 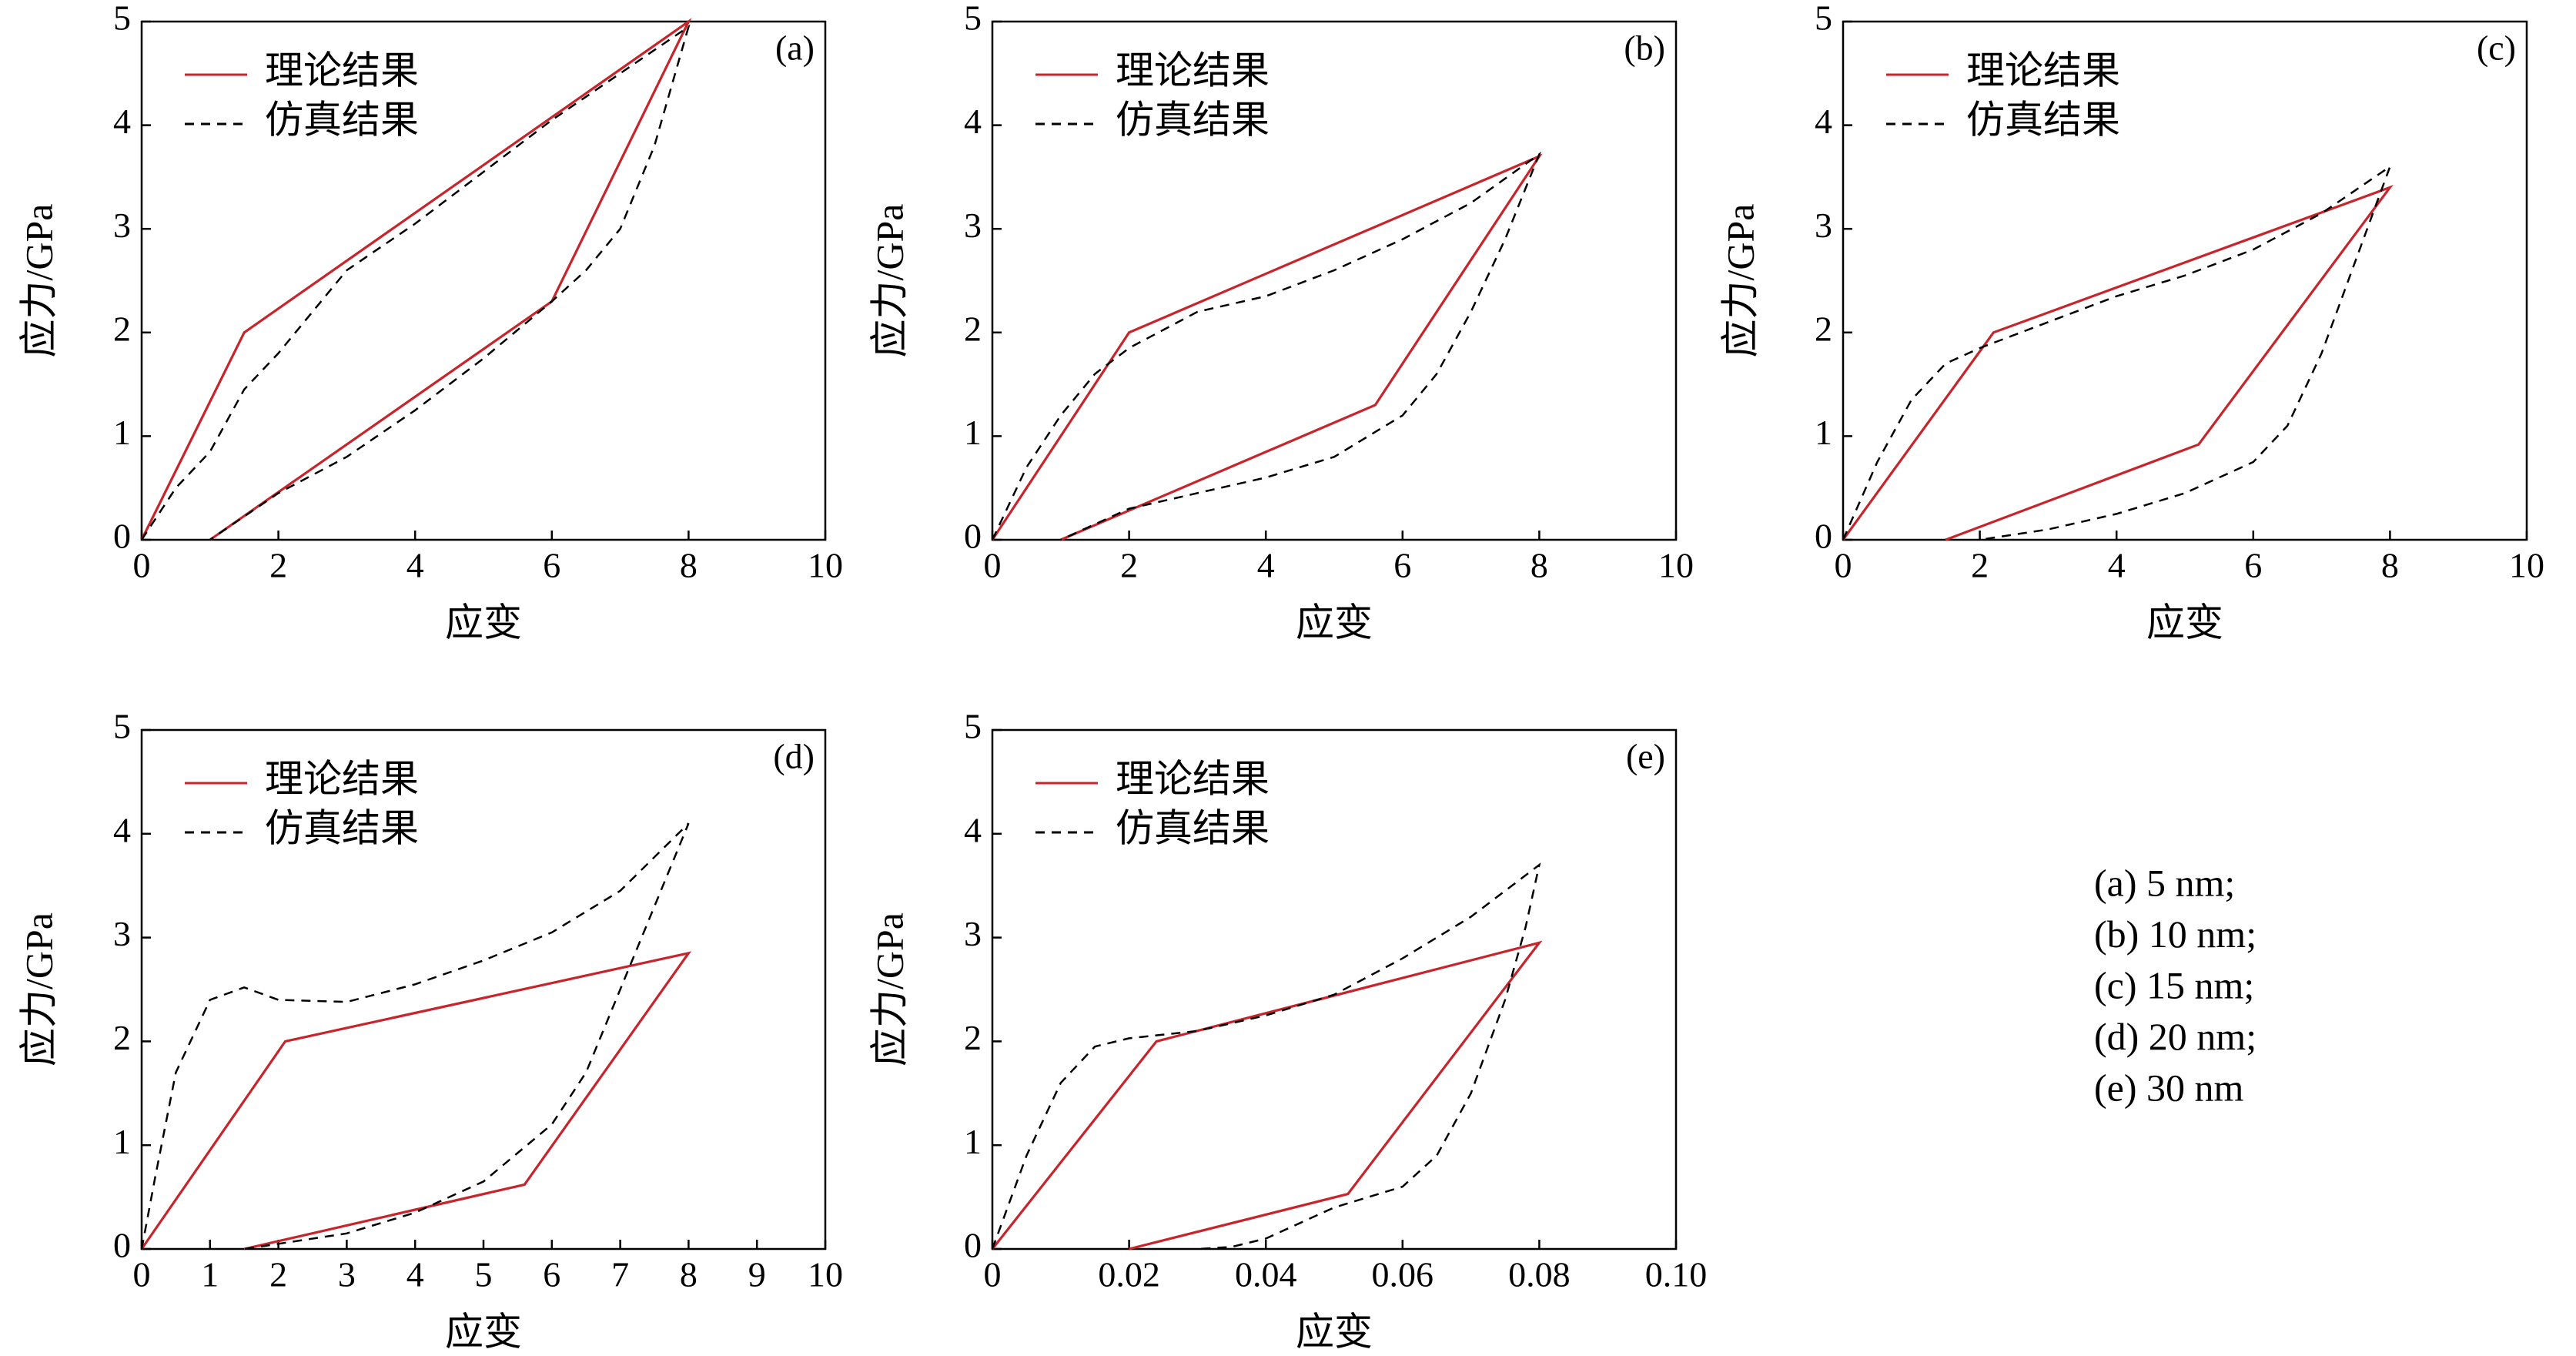 I want to click on x-tick-label: 3, so click(x=347, y=1275).